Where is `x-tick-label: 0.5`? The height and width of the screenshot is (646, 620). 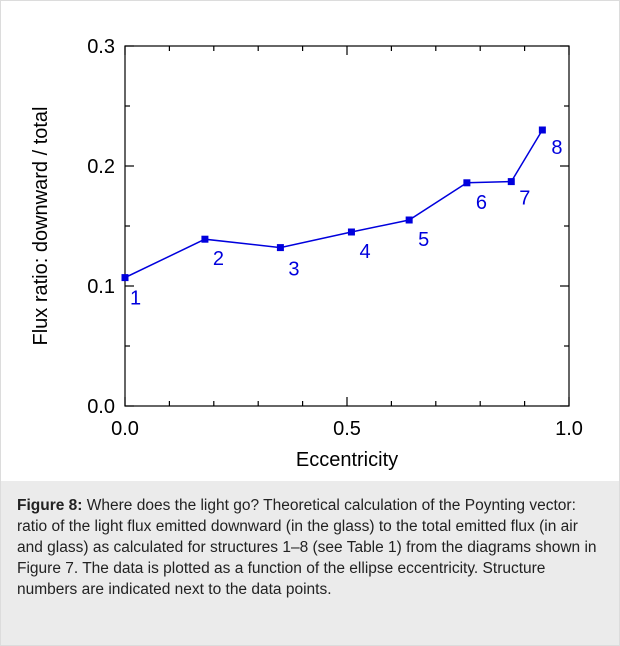 x-tick-label: 0.5 is located at coordinates (347, 429).